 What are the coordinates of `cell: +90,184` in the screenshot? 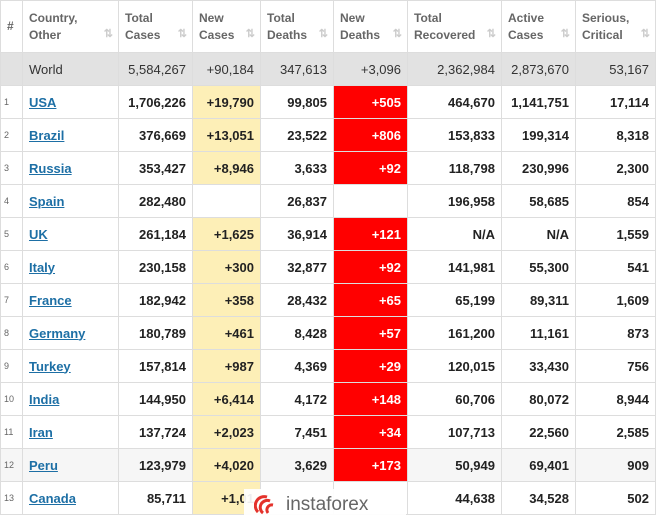 It's located at (226, 69).